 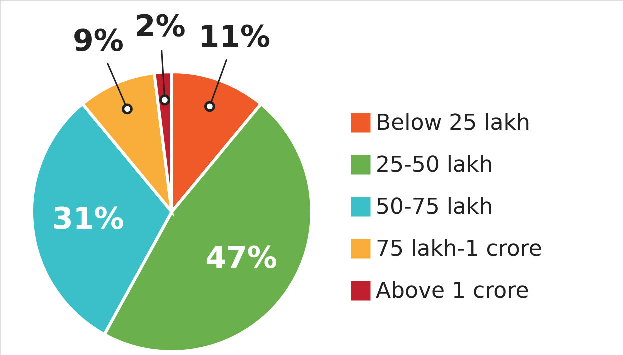 I want to click on data-label: 47%, so click(x=242, y=258).